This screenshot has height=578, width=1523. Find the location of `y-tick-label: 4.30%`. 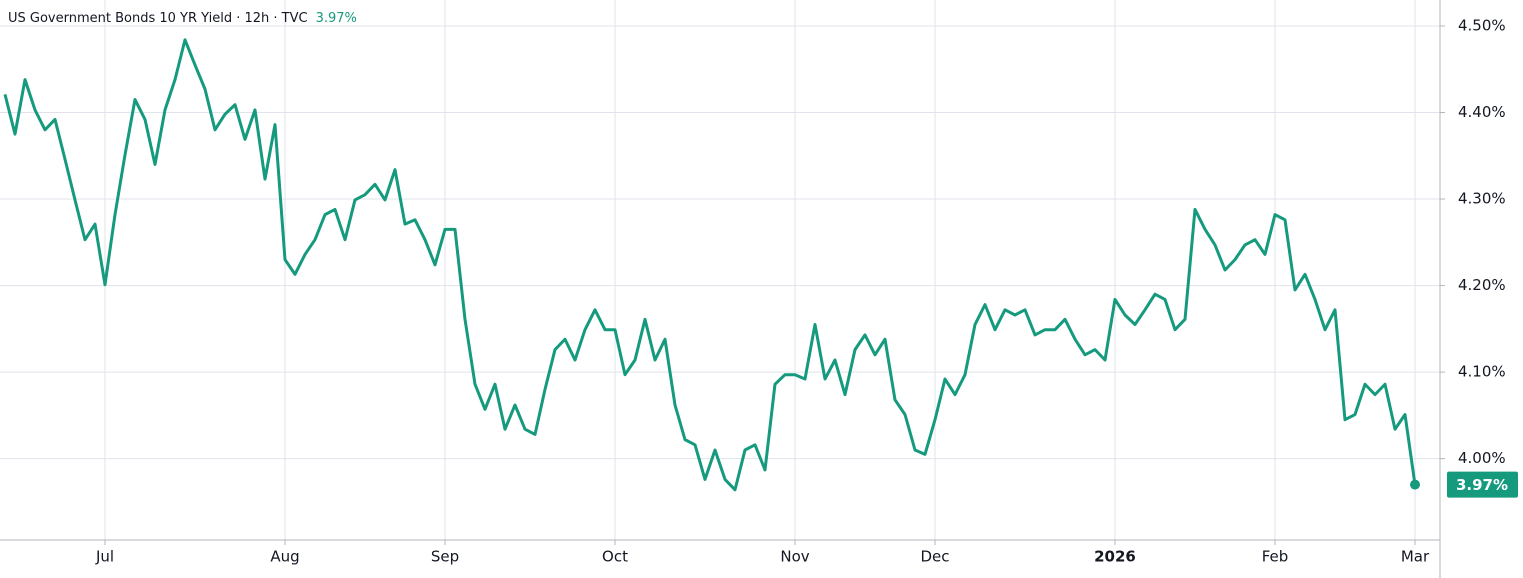

y-tick-label: 4.30% is located at coordinates (1482, 199).